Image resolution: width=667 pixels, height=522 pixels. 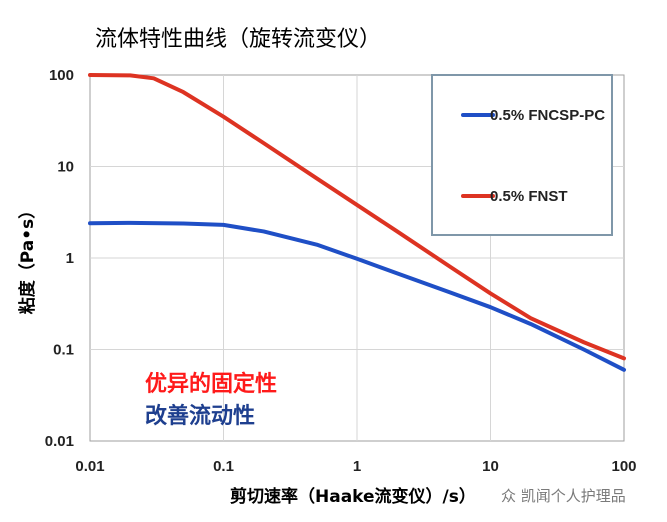 What do you see at coordinates (59, 441) in the screenshot?
I see `y-tick-label: 0.01` at bounding box center [59, 441].